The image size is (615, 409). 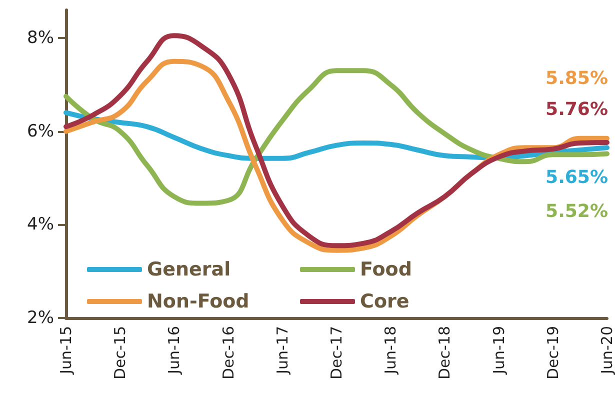 I want to click on x-tick-label: Dec-16, so click(x=228, y=353).